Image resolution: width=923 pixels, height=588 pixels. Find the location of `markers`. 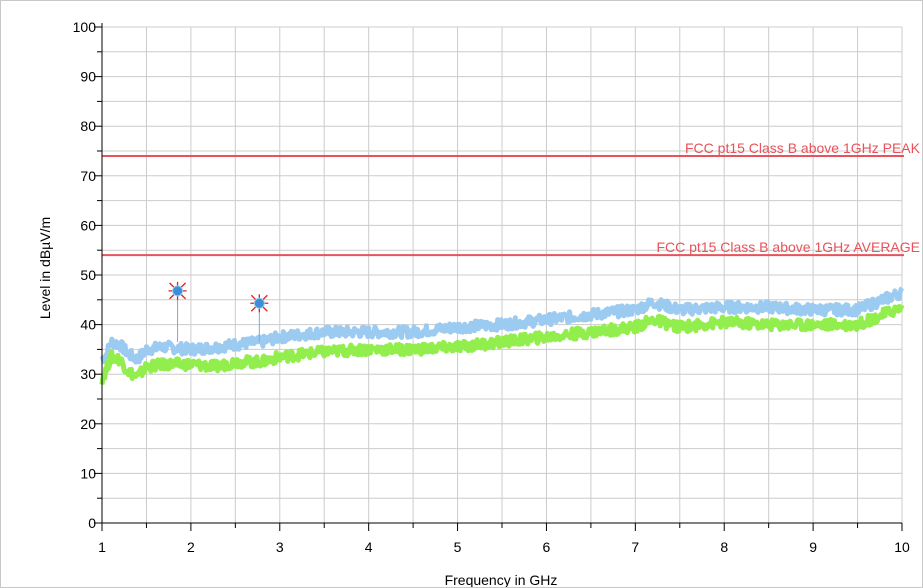

markers is located at coordinates (218, 311).